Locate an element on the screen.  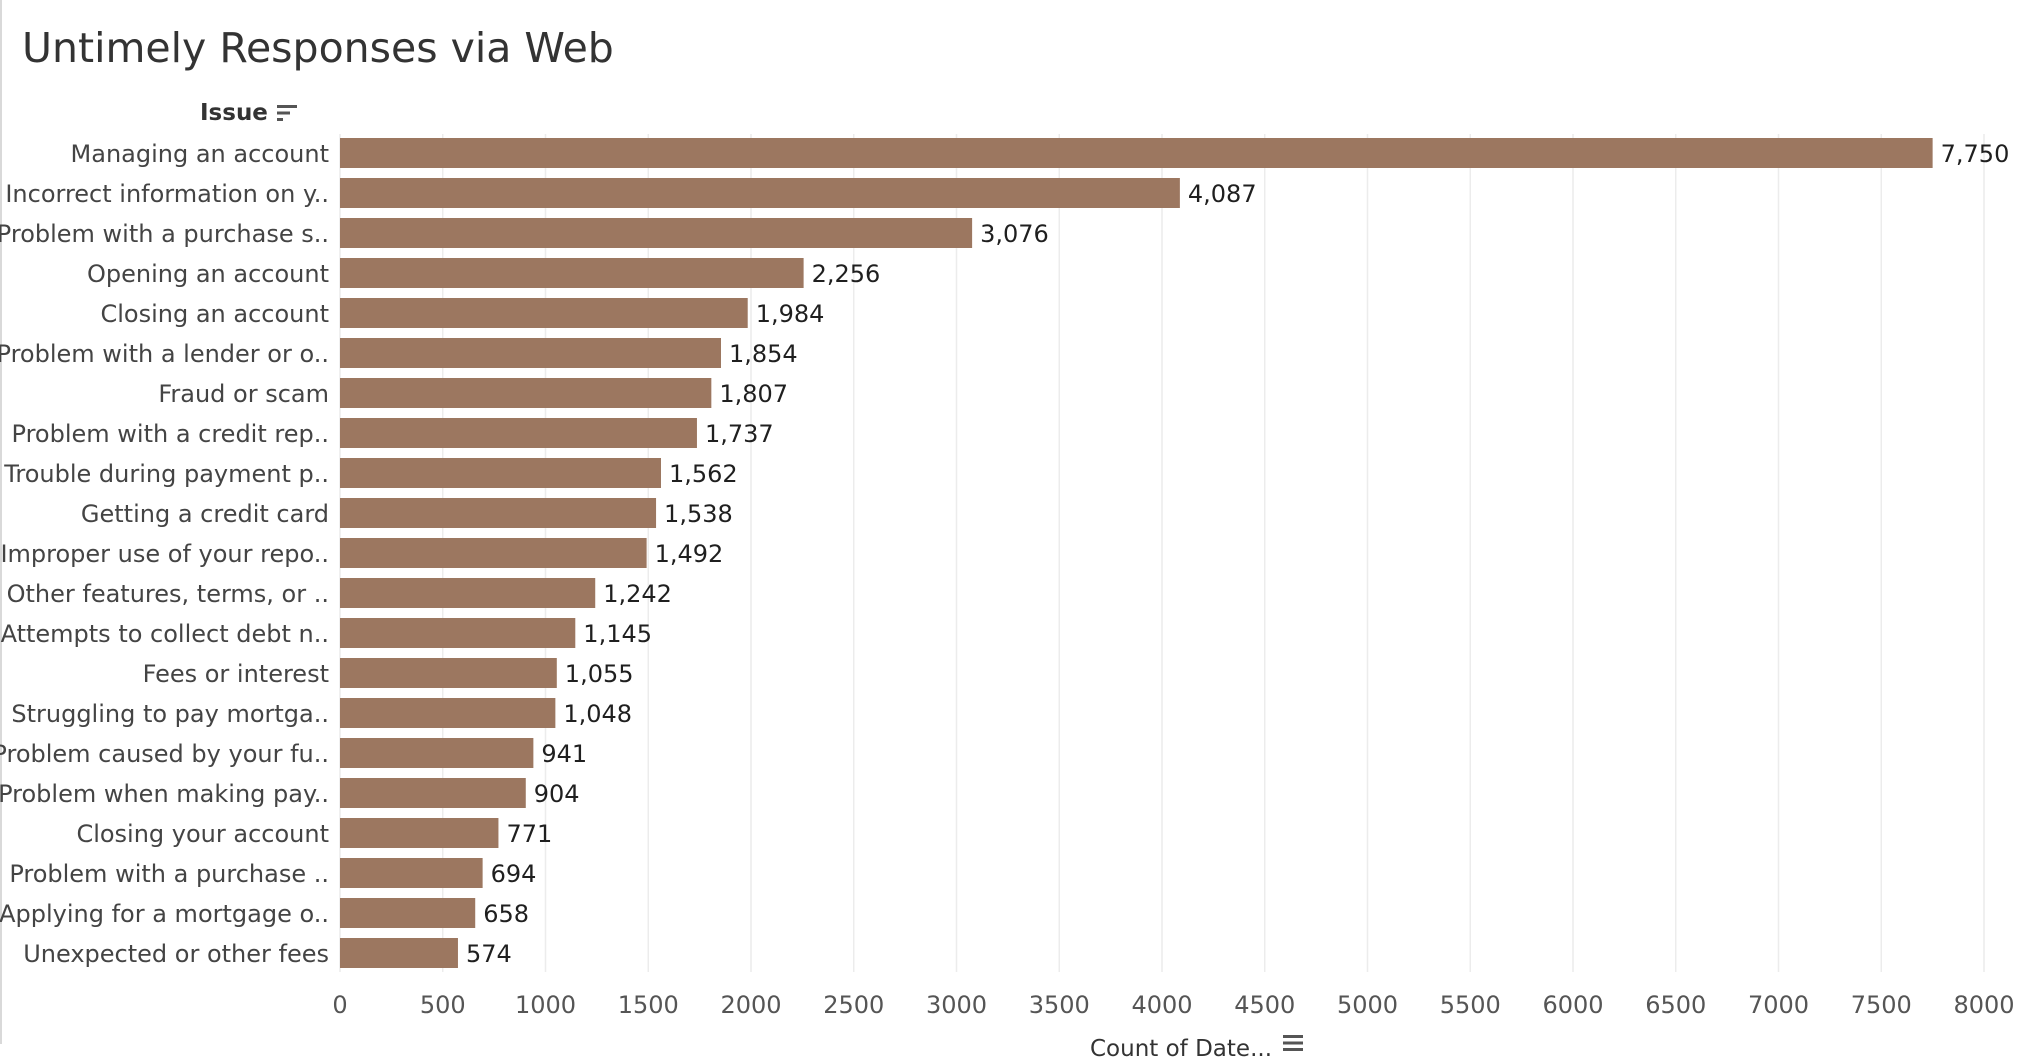
category-label: Fees or interest is located at coordinates (236, 674).